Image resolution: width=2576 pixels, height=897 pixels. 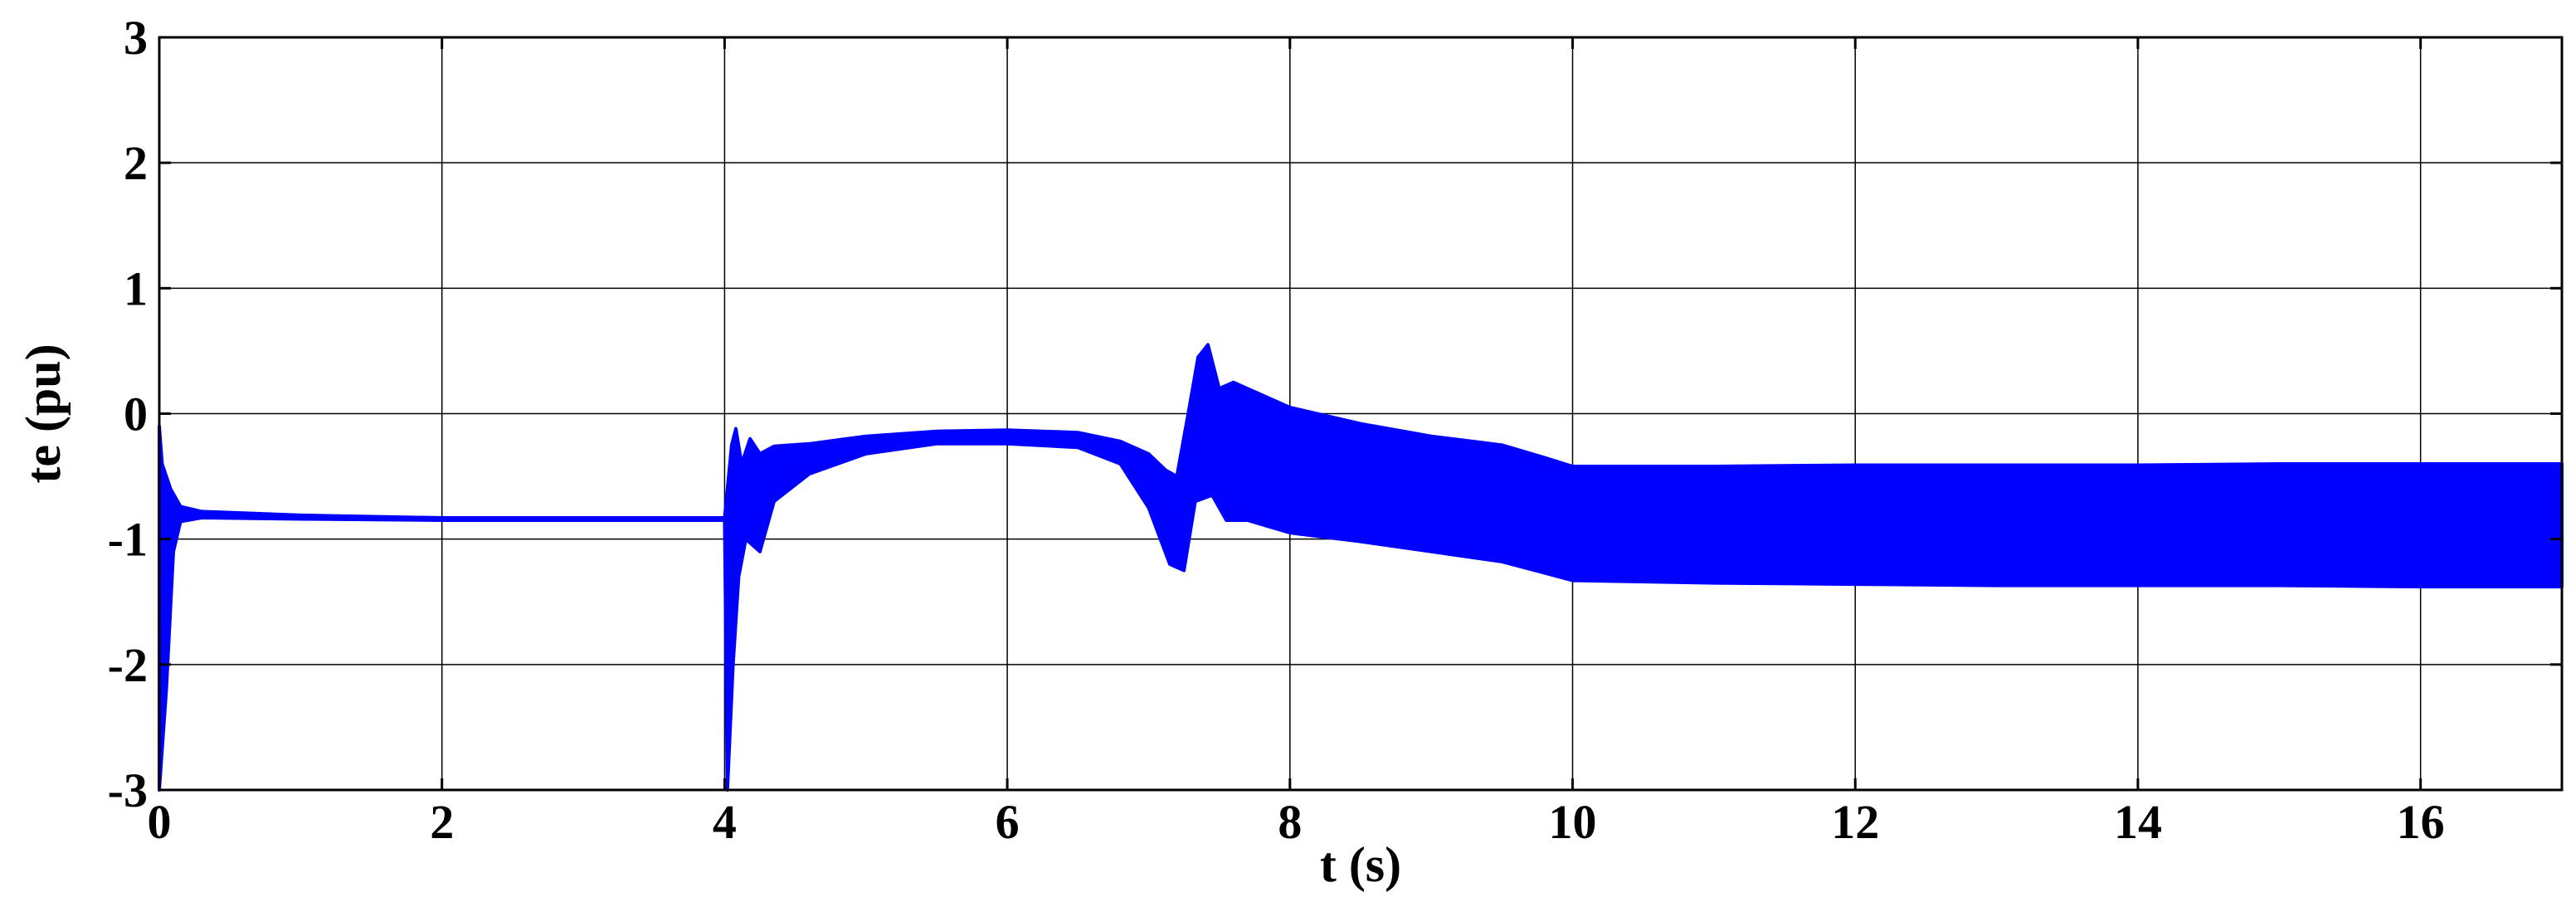 I want to click on x-axis-label: t (s), so click(x=1360, y=864).